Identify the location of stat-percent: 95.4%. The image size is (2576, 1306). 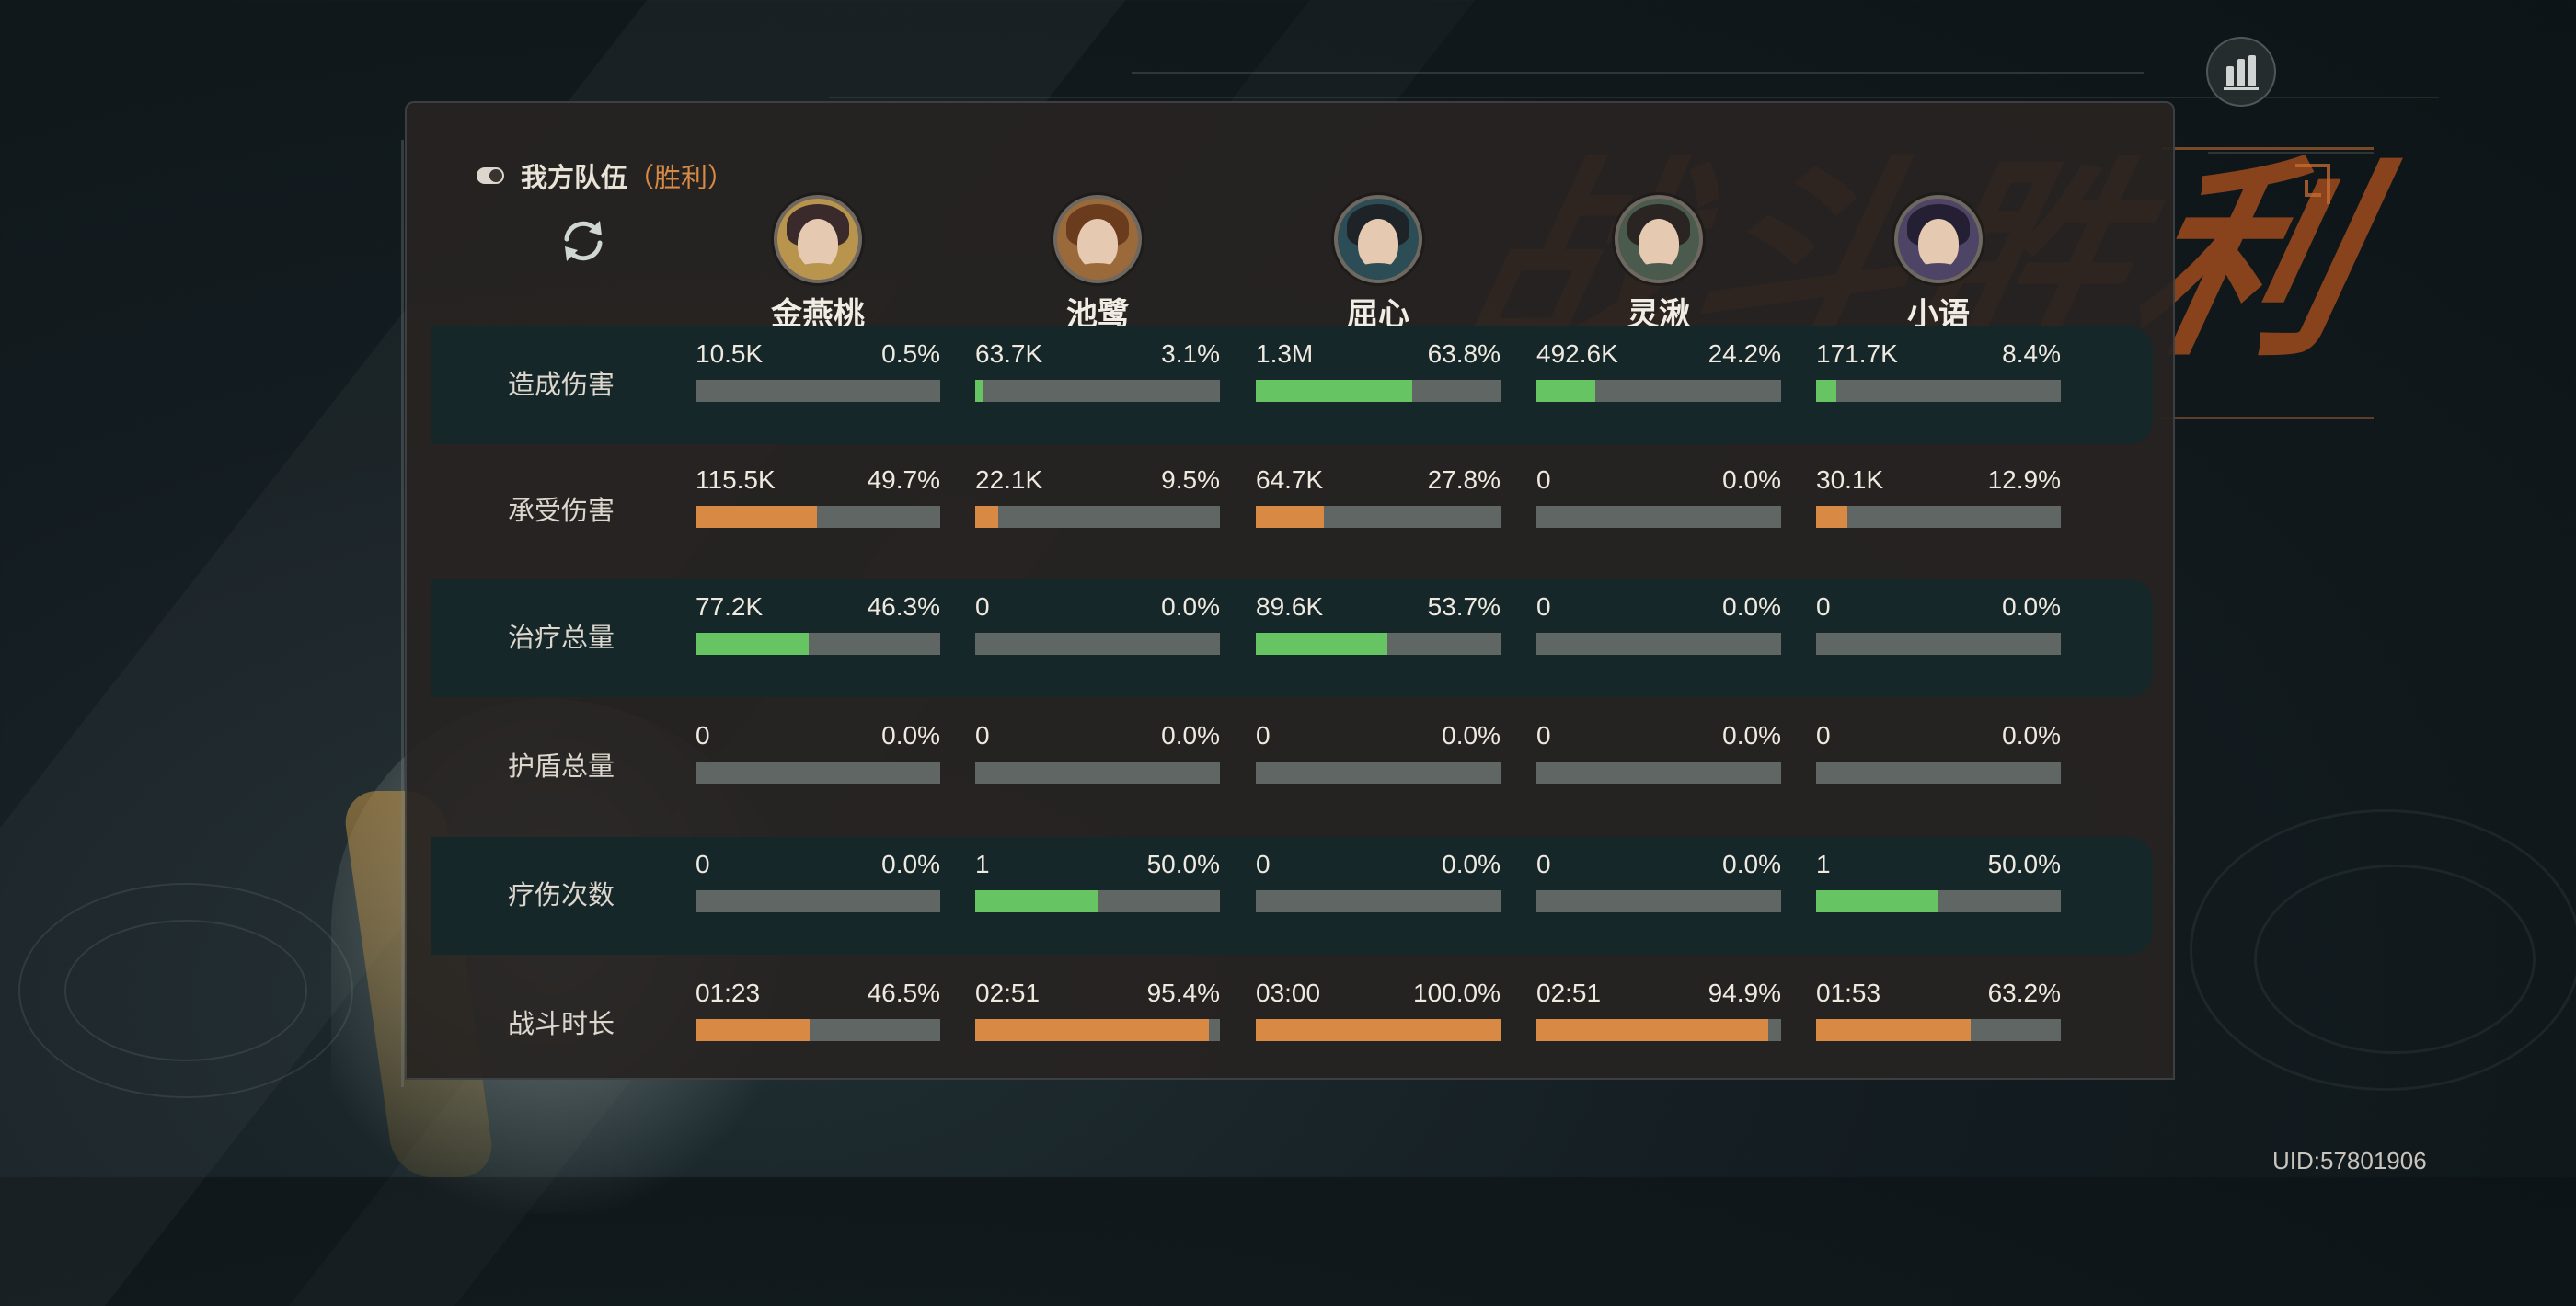
(1183, 993).